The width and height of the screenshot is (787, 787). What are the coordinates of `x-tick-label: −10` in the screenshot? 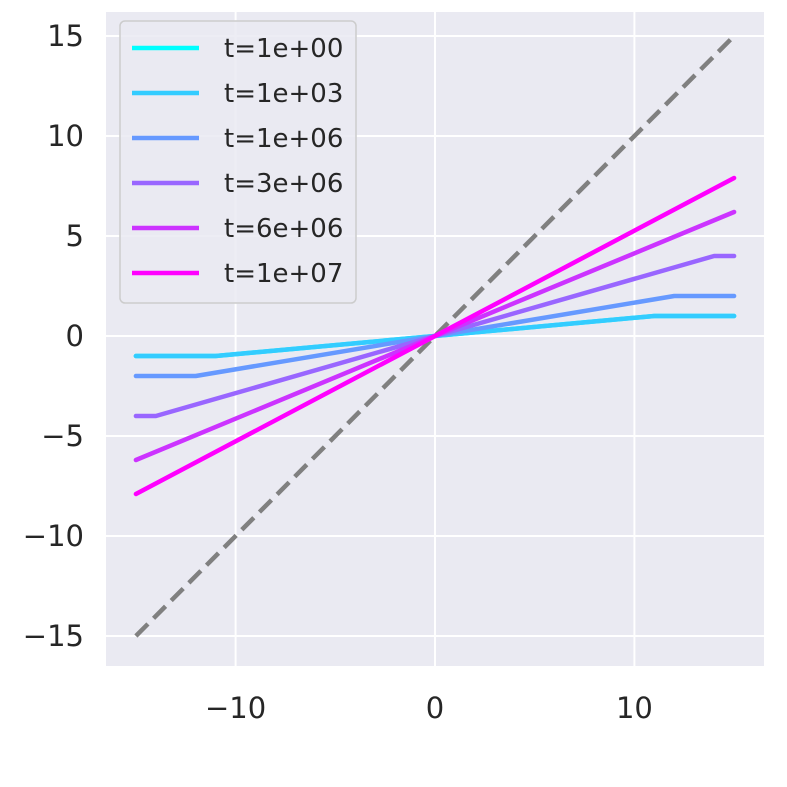 It's located at (235, 708).